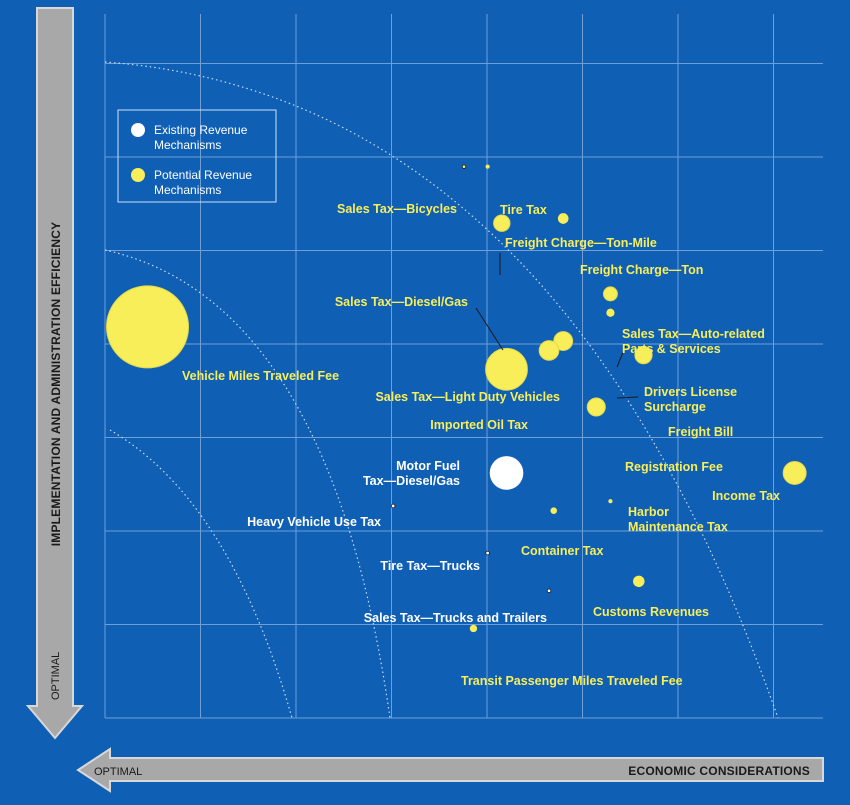 The image size is (850, 805). I want to click on bubble-label-line: Vehicle Miles Traveled Fee, so click(260, 376).